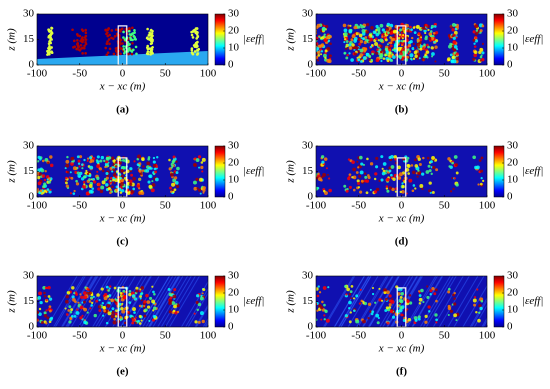  What do you see at coordinates (291, 302) in the screenshot?
I see `y-axis-label: z (m)` at bounding box center [291, 302].